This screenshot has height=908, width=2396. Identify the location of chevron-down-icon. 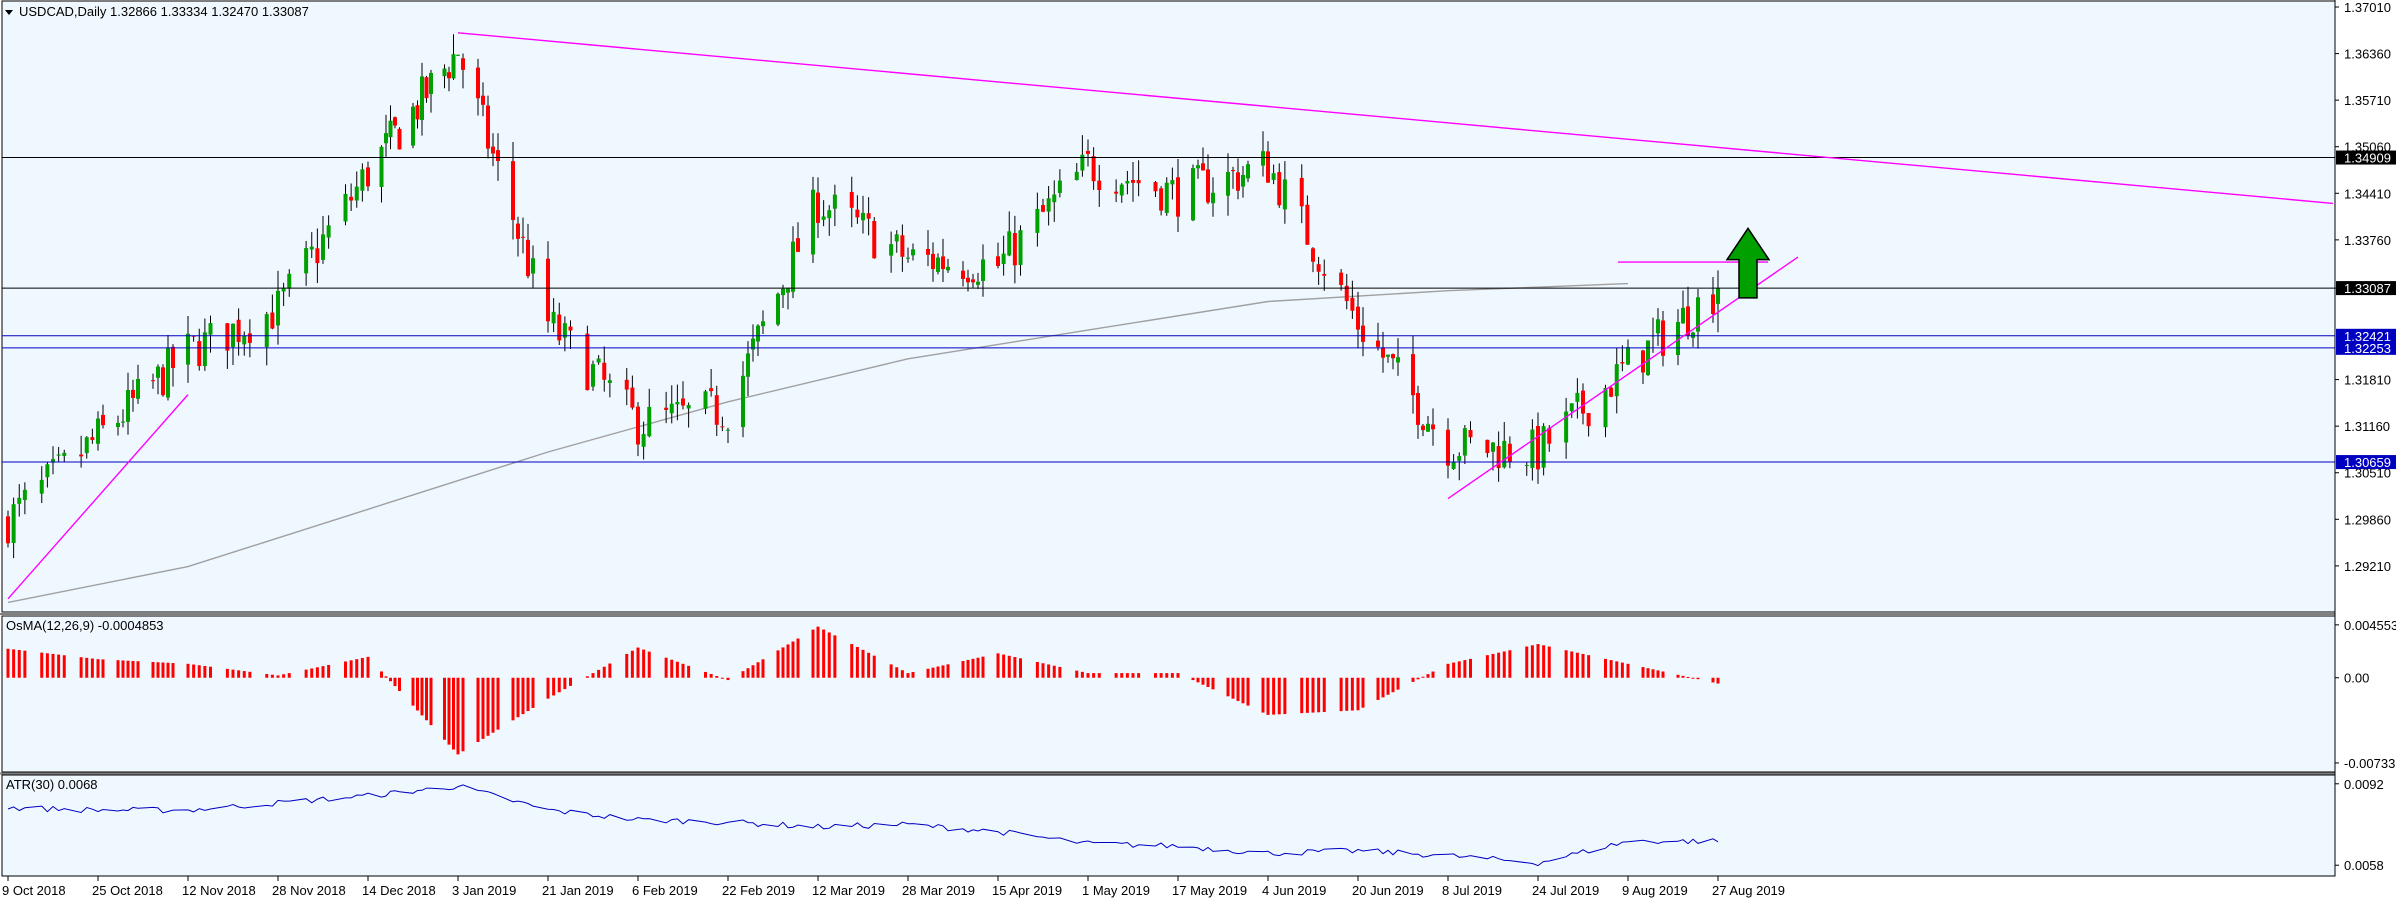
(9, 12).